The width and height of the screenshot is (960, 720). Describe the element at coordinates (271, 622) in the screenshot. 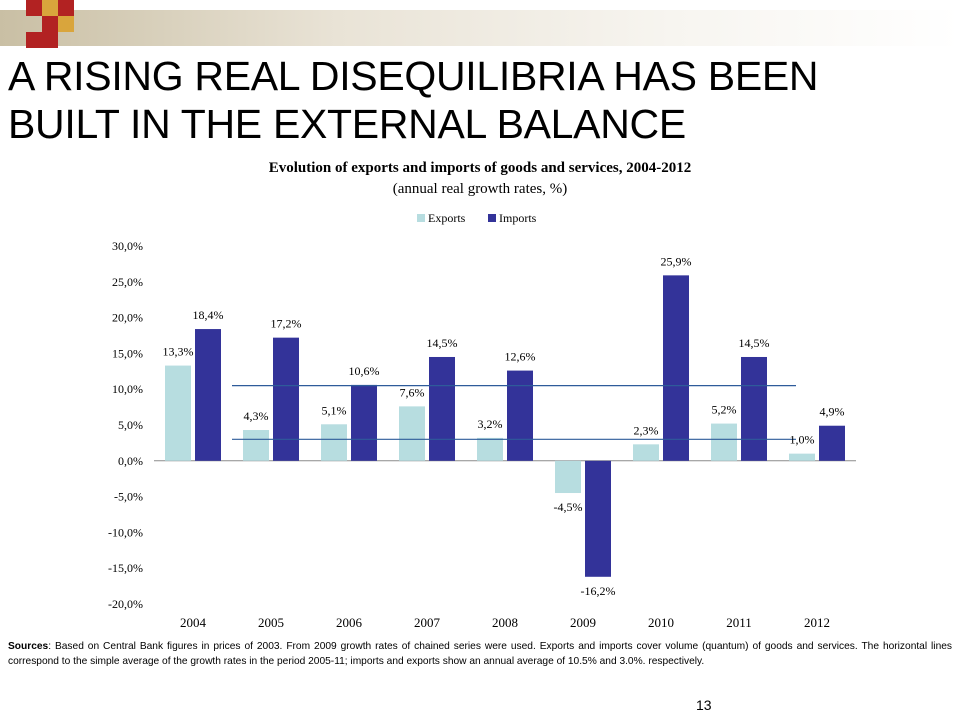

I see `x-tick-label-2005: 2005` at that location.